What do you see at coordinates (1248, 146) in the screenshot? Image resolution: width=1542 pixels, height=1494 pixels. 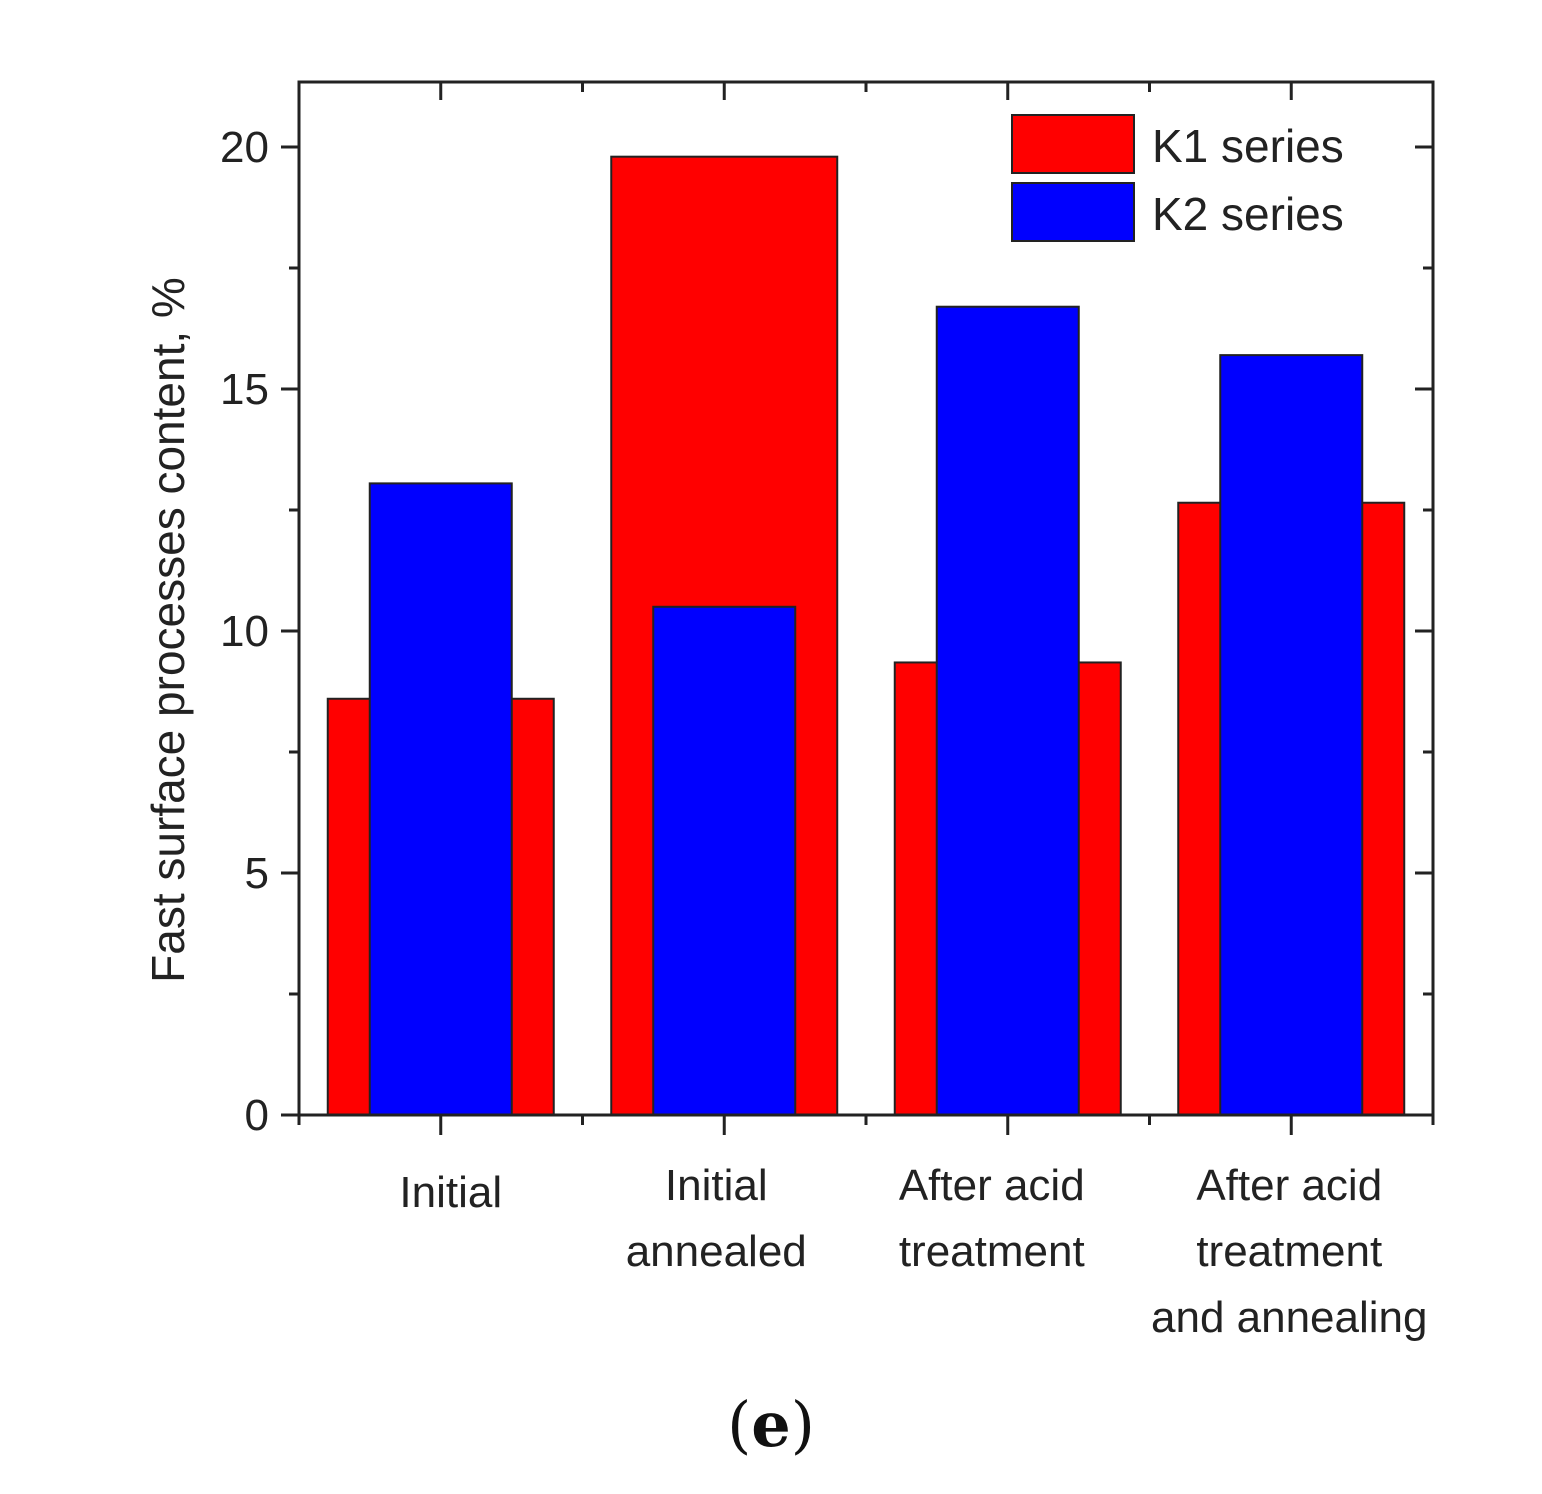 I see `legend-label-k1: K1 series` at bounding box center [1248, 146].